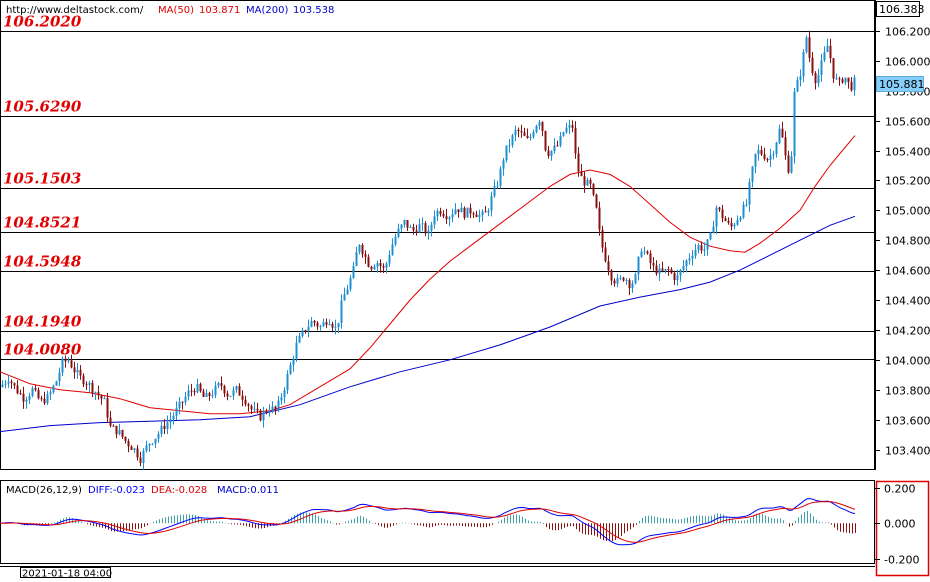 The width and height of the screenshot is (930, 582). Describe the element at coordinates (907, 331) in the screenshot. I see `price-tick-label: 104.200` at that location.